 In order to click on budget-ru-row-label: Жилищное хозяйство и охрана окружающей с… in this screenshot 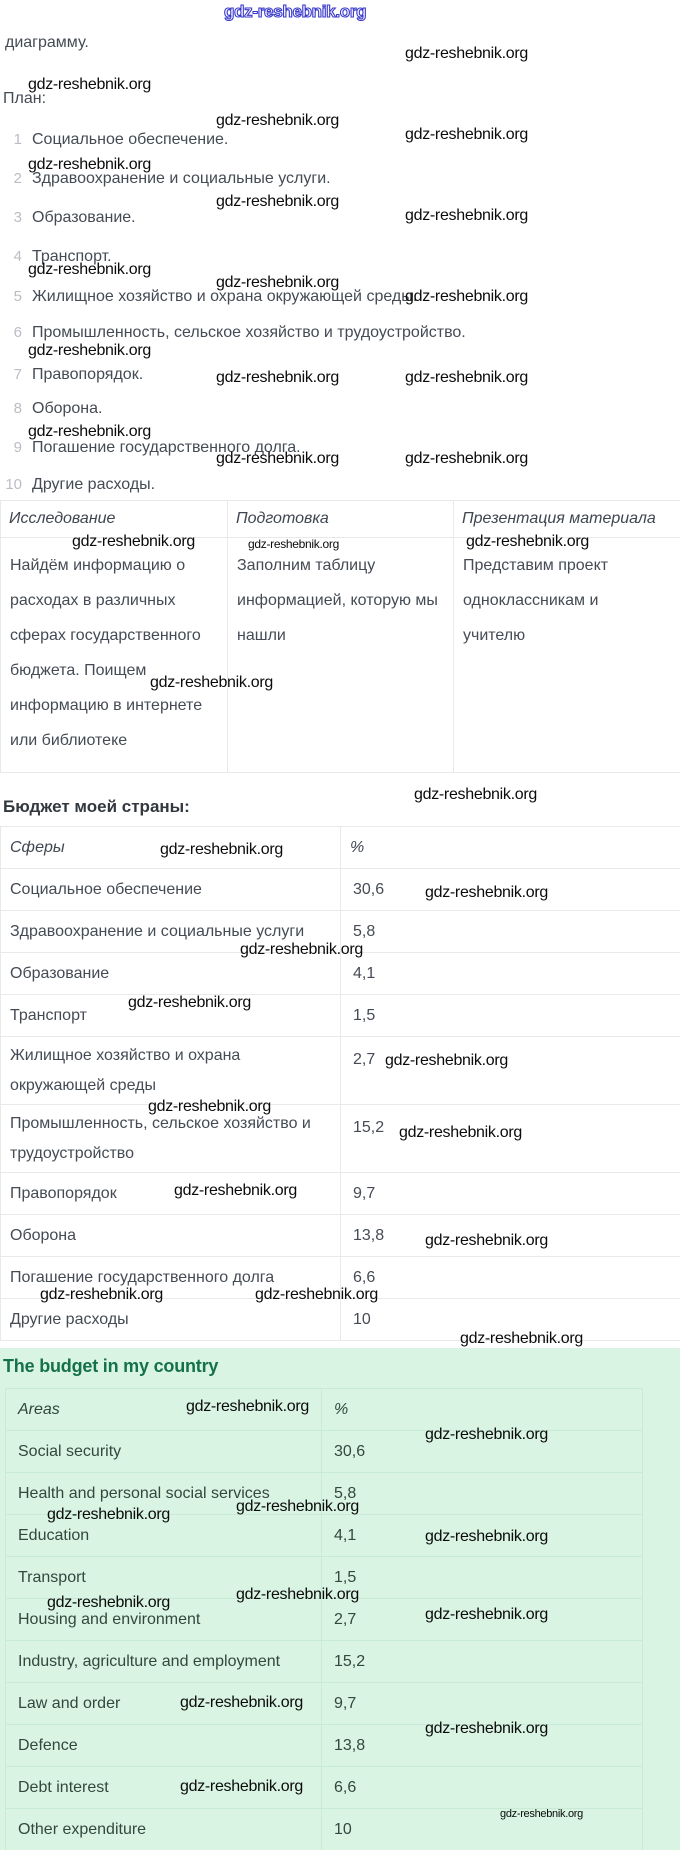, I will do `click(170, 1070)`.